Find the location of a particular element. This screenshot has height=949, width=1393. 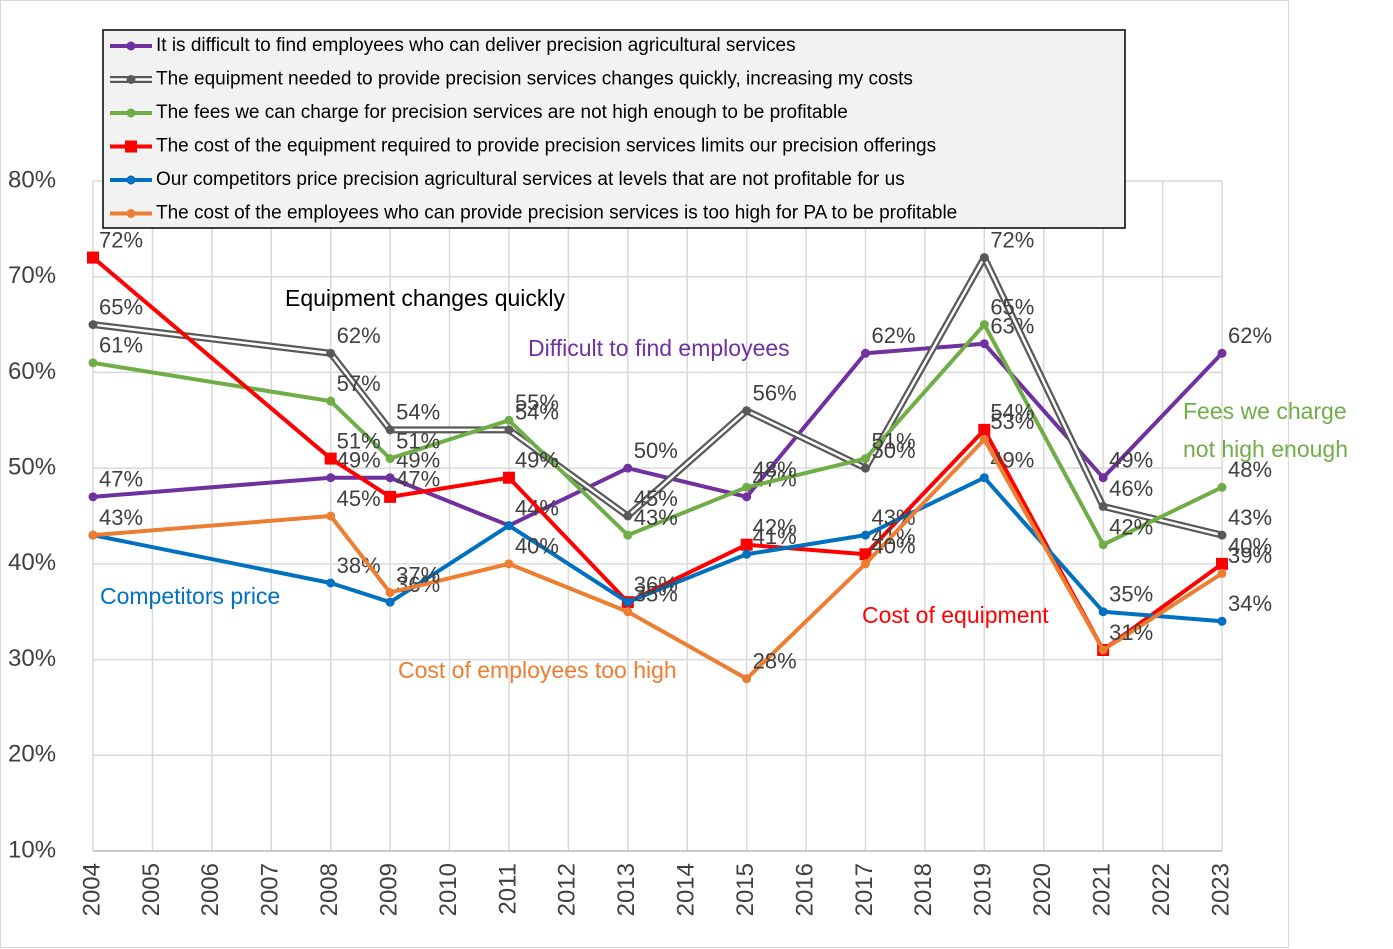

y-tick-label: 50% is located at coordinates (32, 466).